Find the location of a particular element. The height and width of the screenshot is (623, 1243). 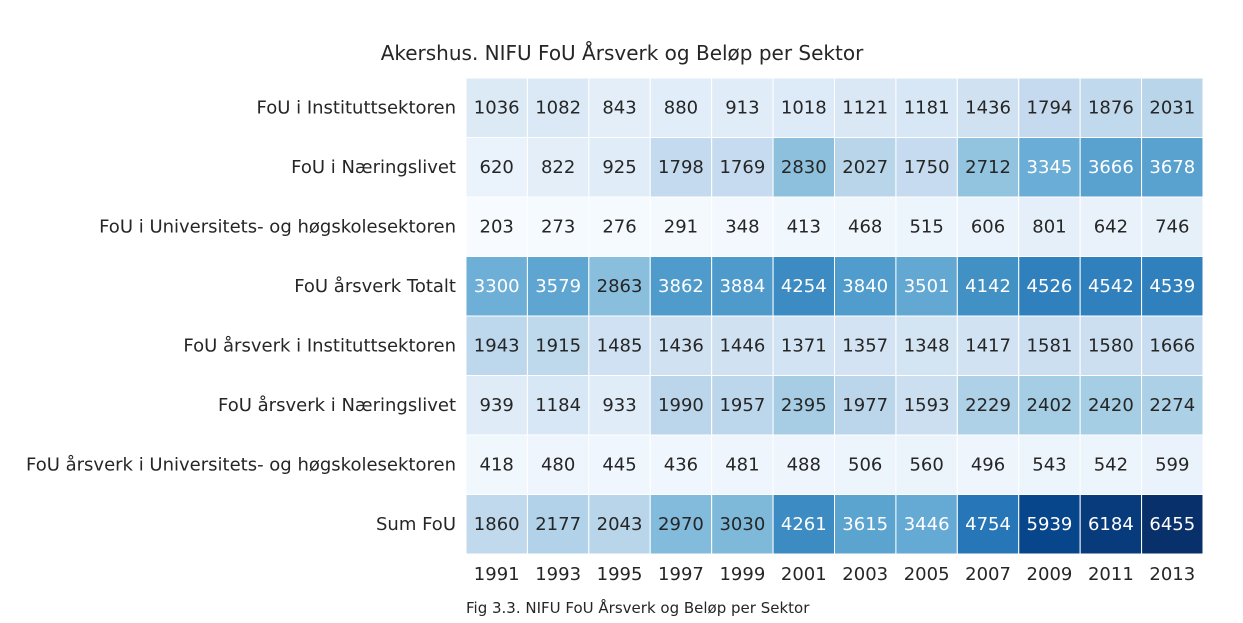

cell-value-label: 1181 is located at coordinates (927, 107).